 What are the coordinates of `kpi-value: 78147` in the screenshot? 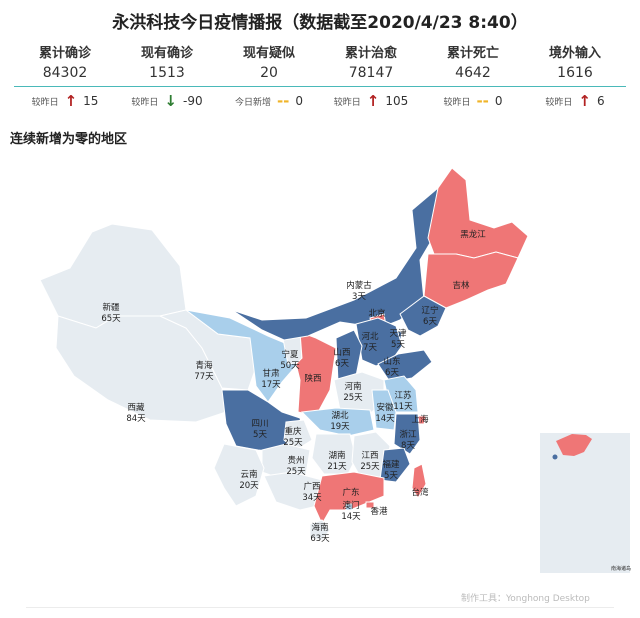 It's located at (371, 73).